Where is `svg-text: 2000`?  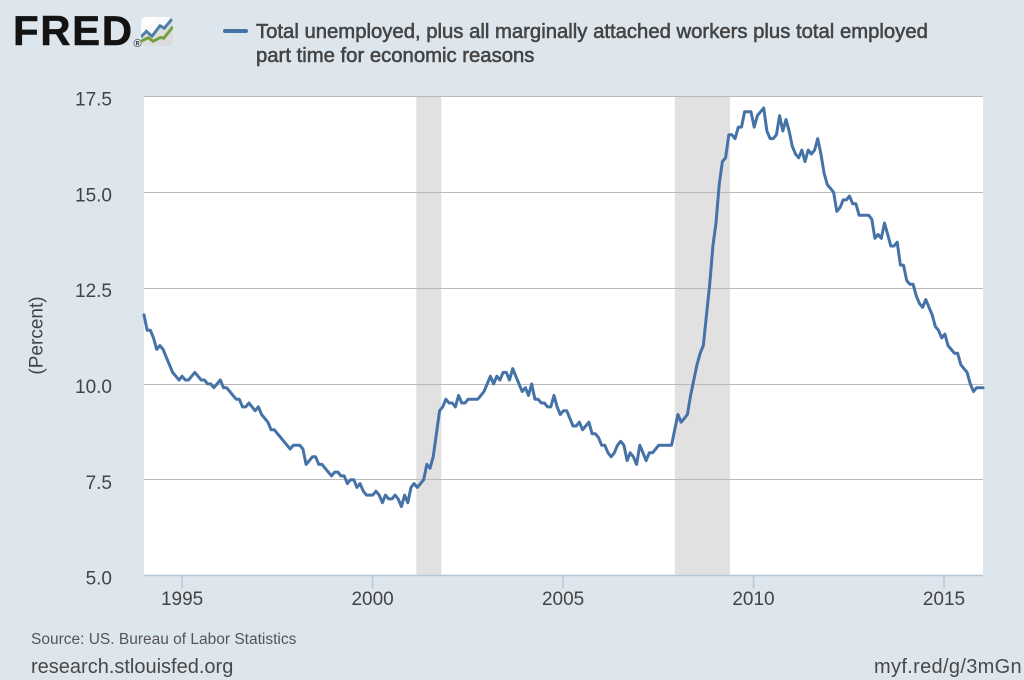 svg-text: 2000 is located at coordinates (372, 599).